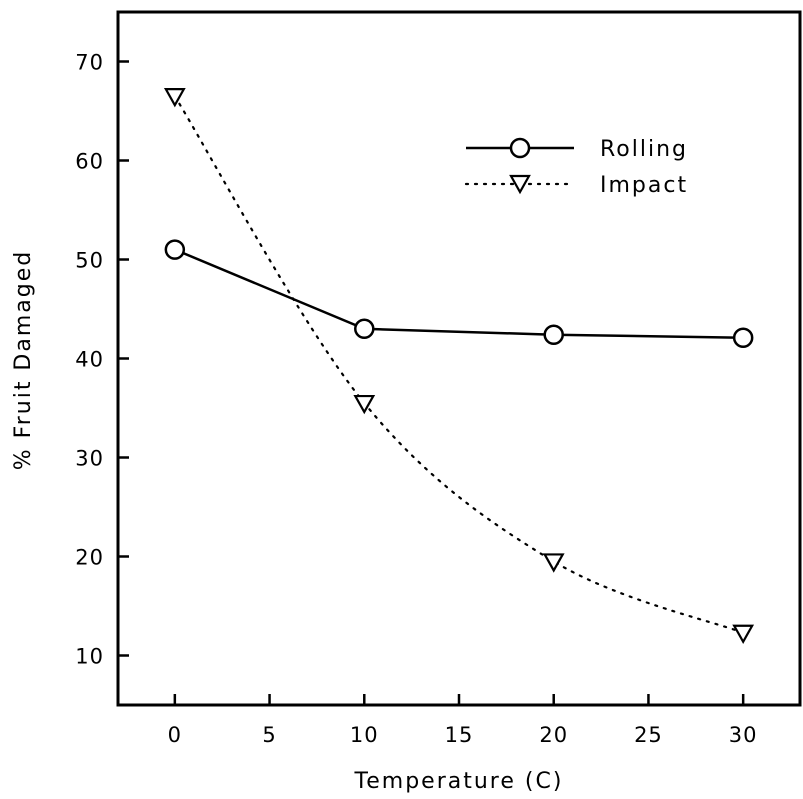 The width and height of the screenshot is (803, 799). Describe the element at coordinates (520, 148) in the screenshot. I see `legend-marker-circle` at that location.